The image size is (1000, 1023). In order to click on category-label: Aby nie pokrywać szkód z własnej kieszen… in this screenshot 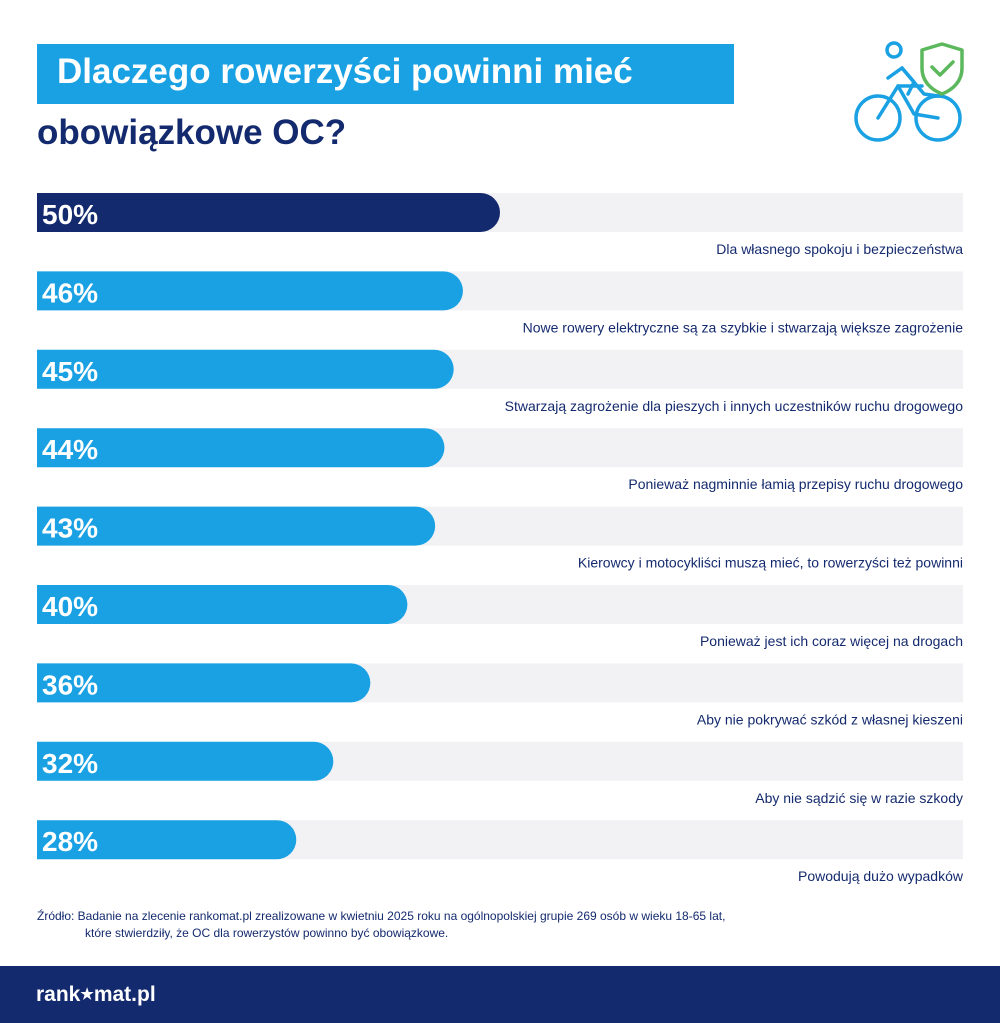, I will do `click(830, 719)`.